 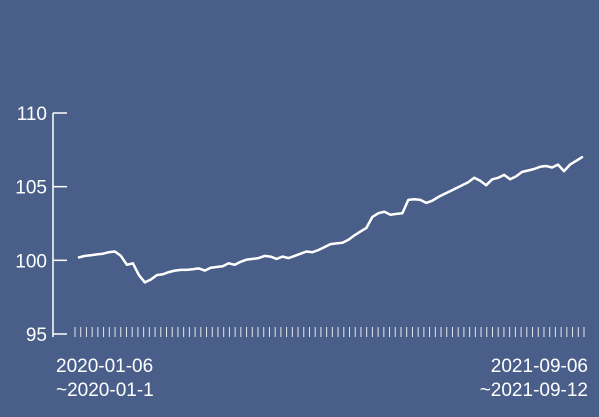 I want to click on x-start-date-label: 2020-01-06 ~2020-01-1, so click(x=105, y=379).